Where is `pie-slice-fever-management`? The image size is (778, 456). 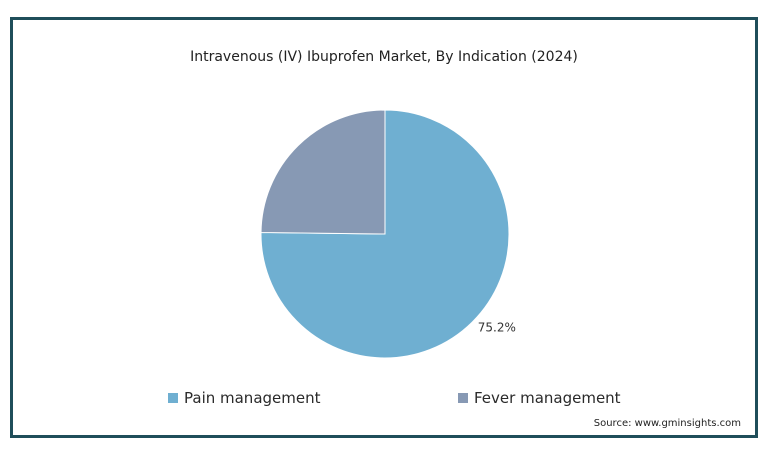
pie-slice-fever-management is located at coordinates (323, 172).